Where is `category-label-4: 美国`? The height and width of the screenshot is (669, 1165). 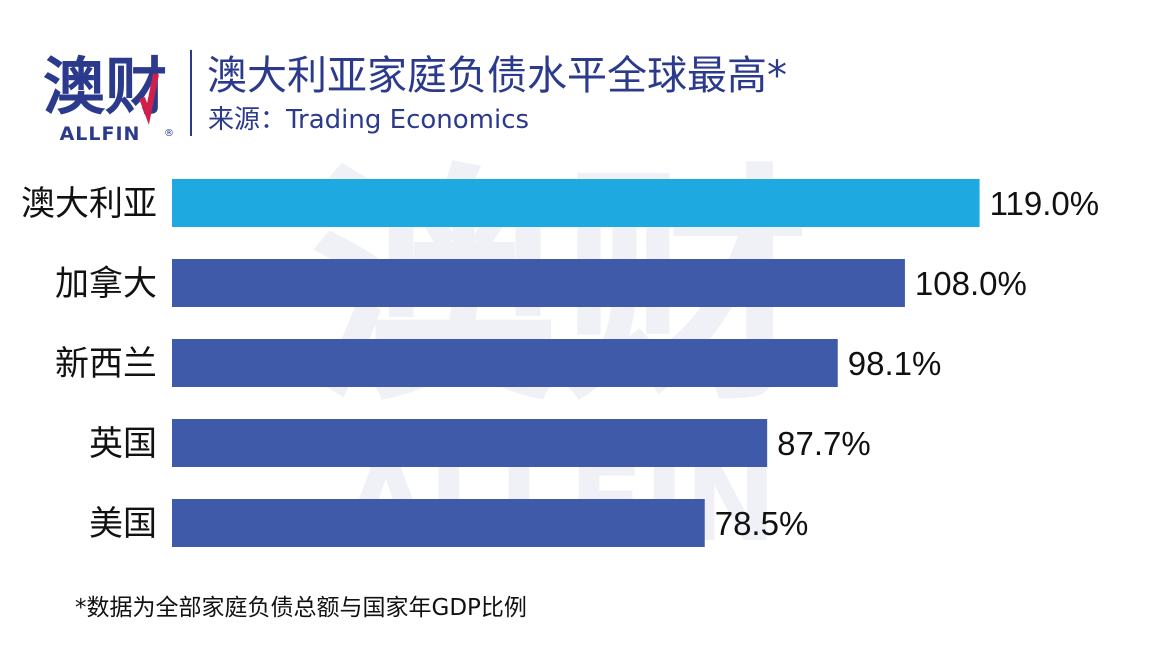
category-label-4: 美国 is located at coordinates (123, 524).